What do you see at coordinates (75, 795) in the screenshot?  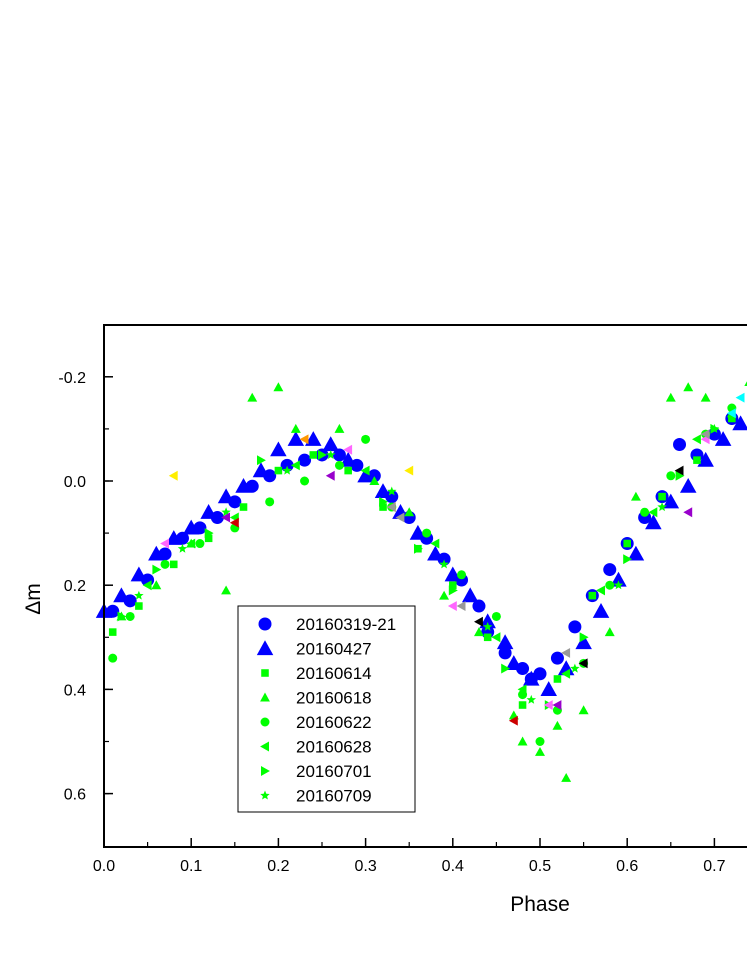 I see `y-tick-label: 0.6` at bounding box center [75, 795].